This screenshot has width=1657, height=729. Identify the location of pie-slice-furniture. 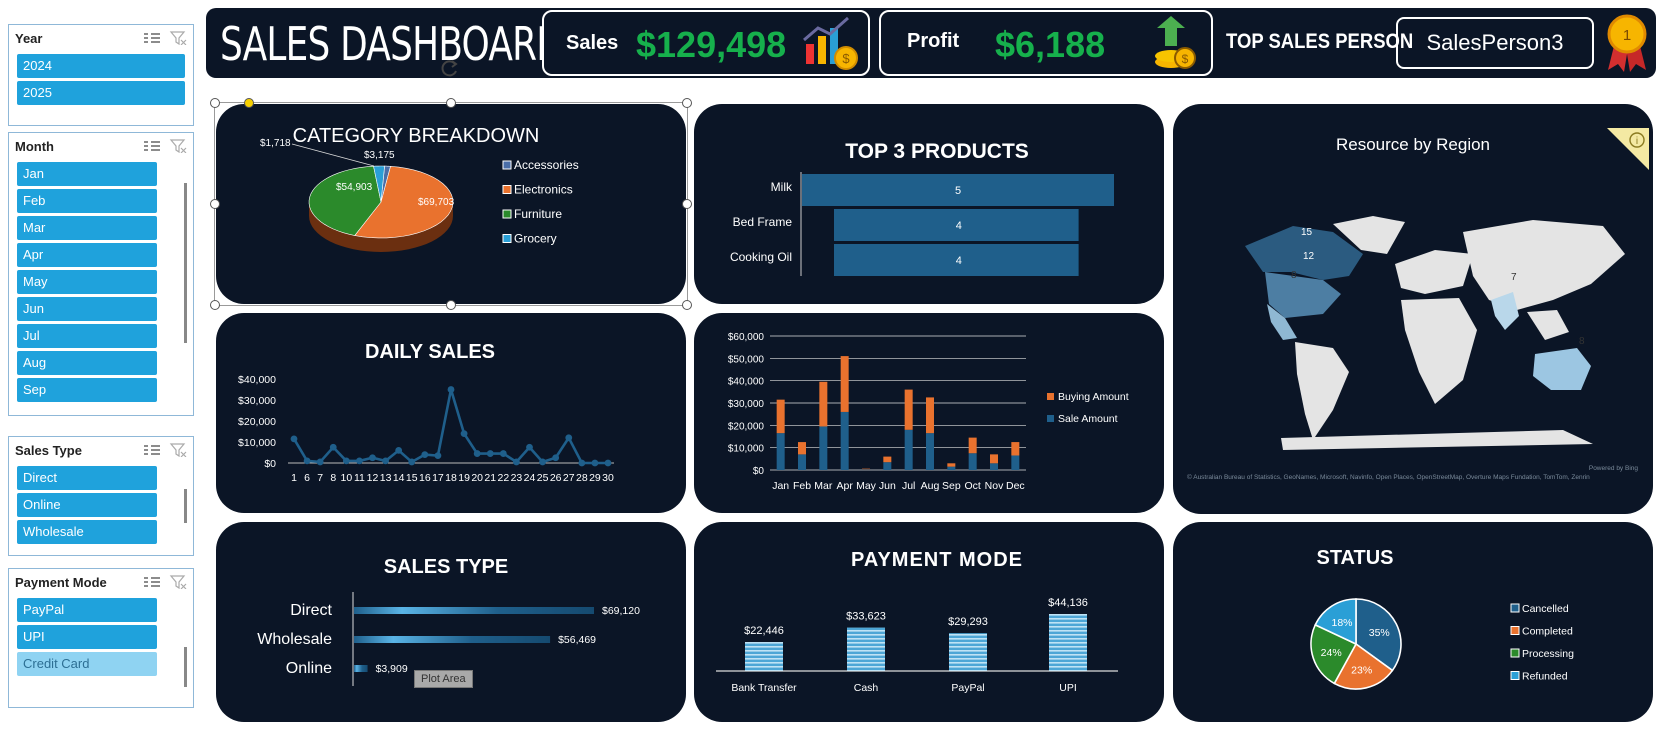
(345, 200).